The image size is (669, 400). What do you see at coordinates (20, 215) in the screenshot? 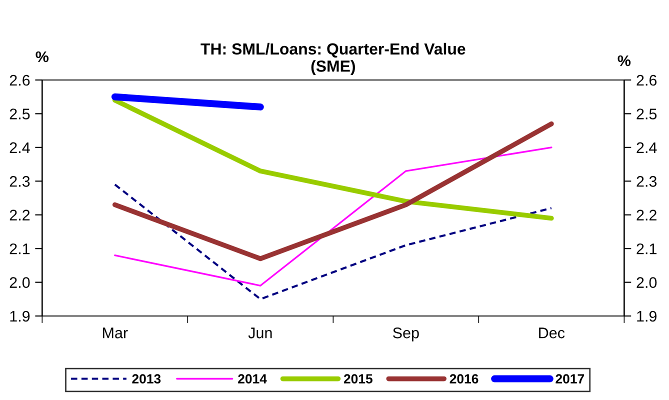
I see `y-tick-label: 2.2` at bounding box center [20, 215].